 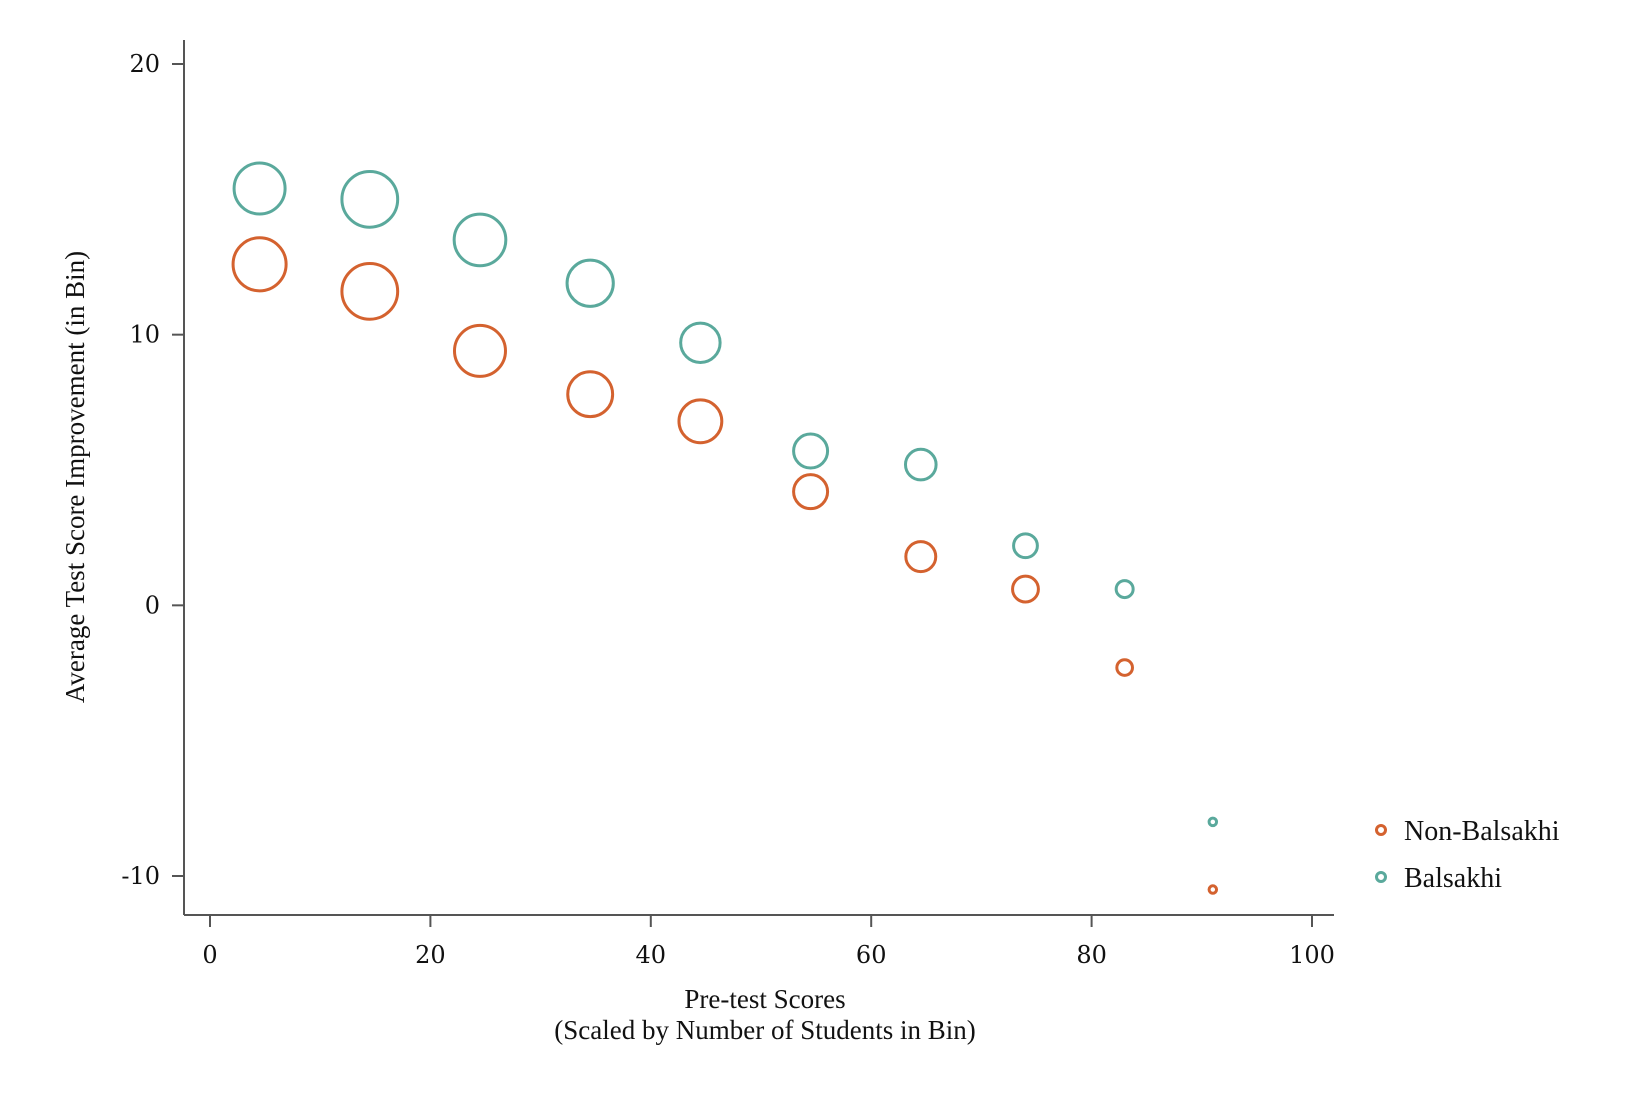 What do you see at coordinates (651, 955) in the screenshot?
I see `x-tick-label: 40` at bounding box center [651, 955].